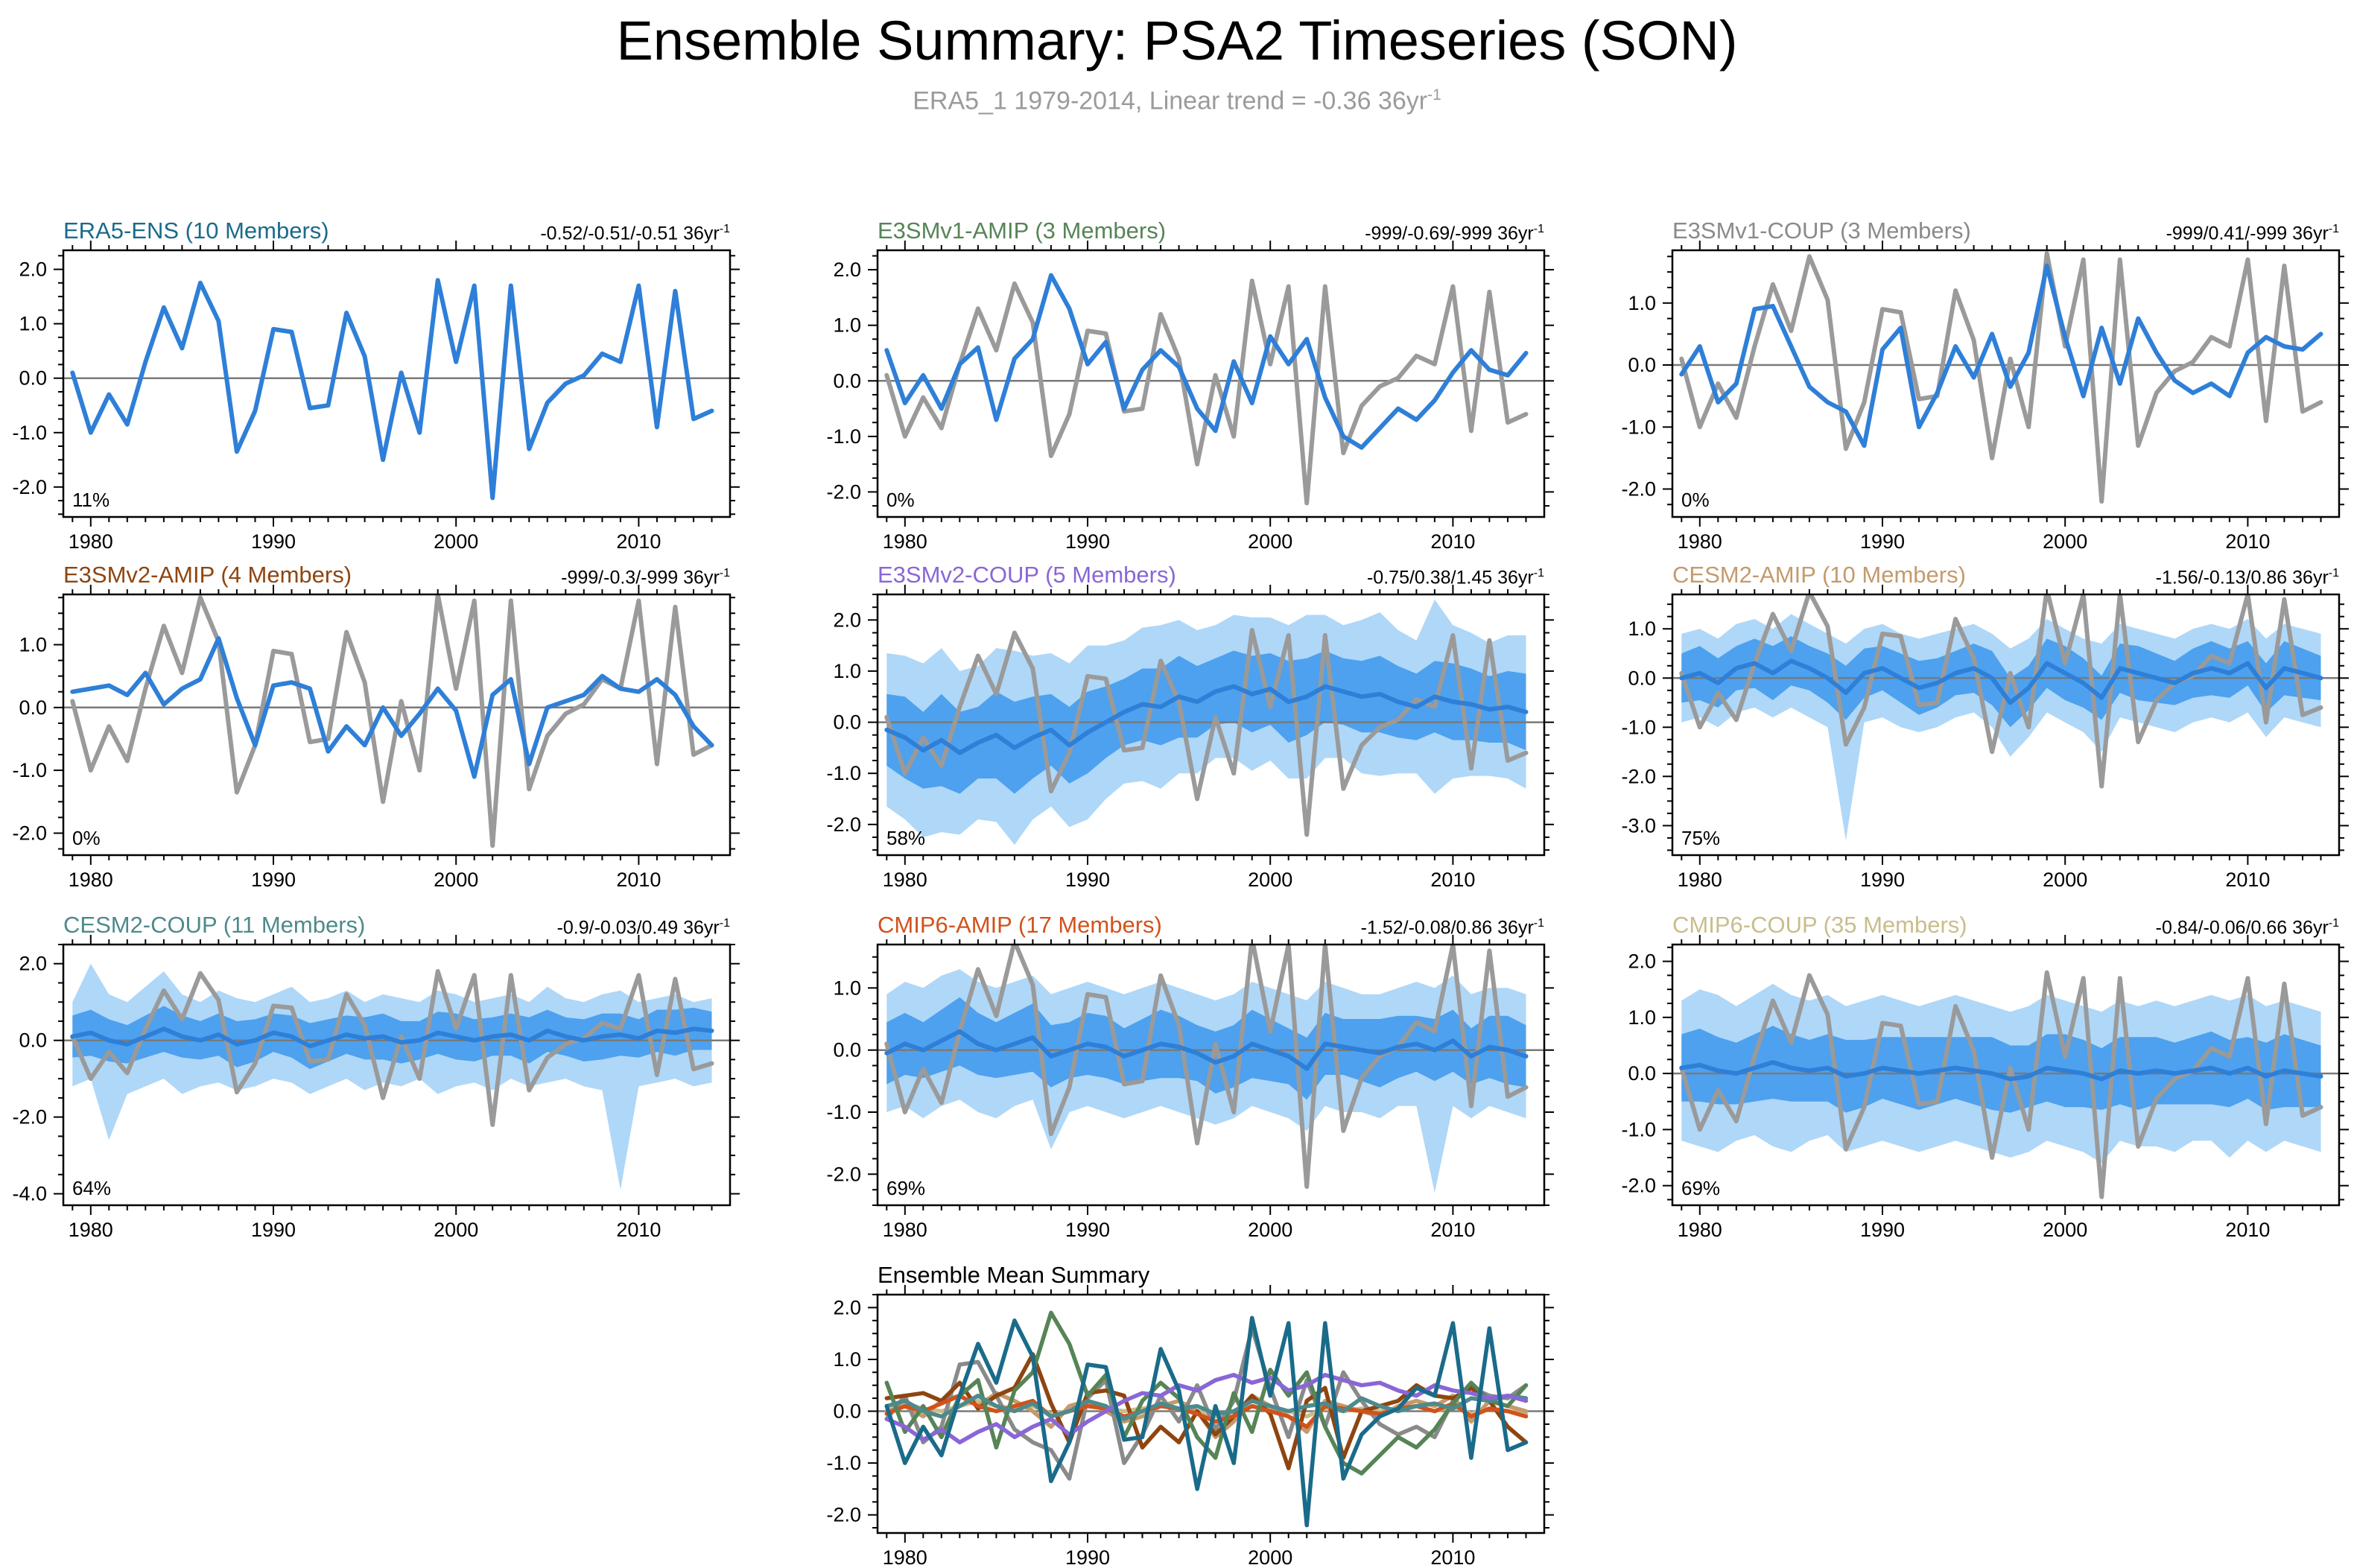  What do you see at coordinates (91, 1188) in the screenshot?
I see `percent-label: 64%` at bounding box center [91, 1188].